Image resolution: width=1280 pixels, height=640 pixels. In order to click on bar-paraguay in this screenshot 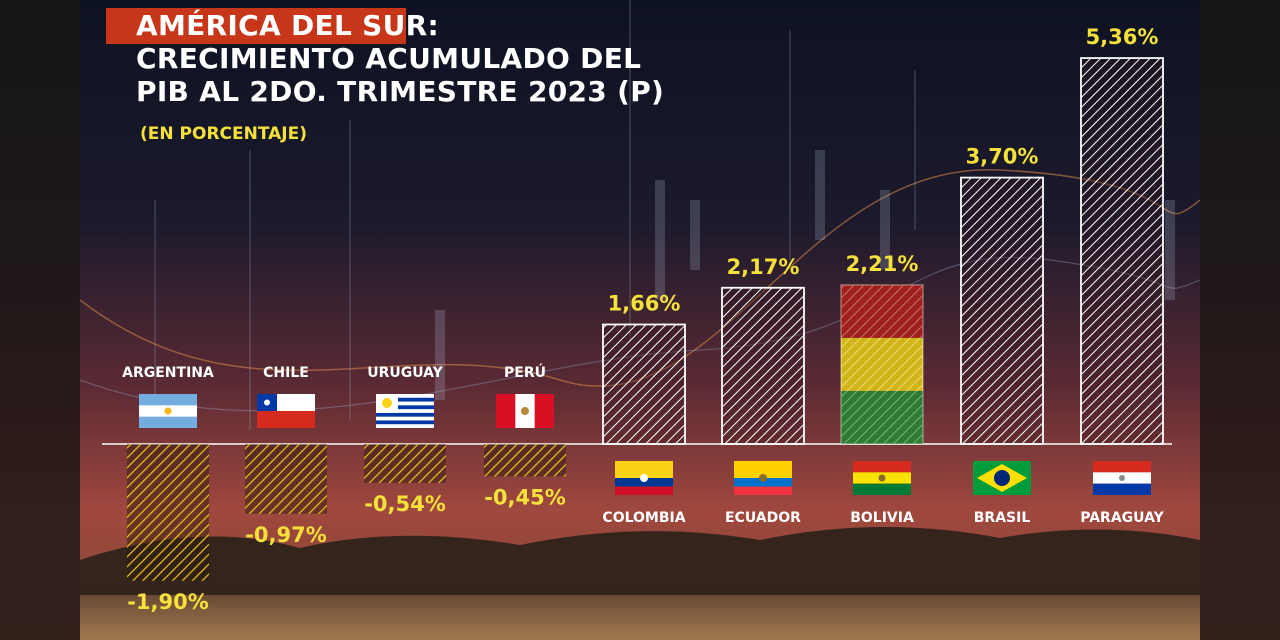, I will do `click(1122, 251)`.